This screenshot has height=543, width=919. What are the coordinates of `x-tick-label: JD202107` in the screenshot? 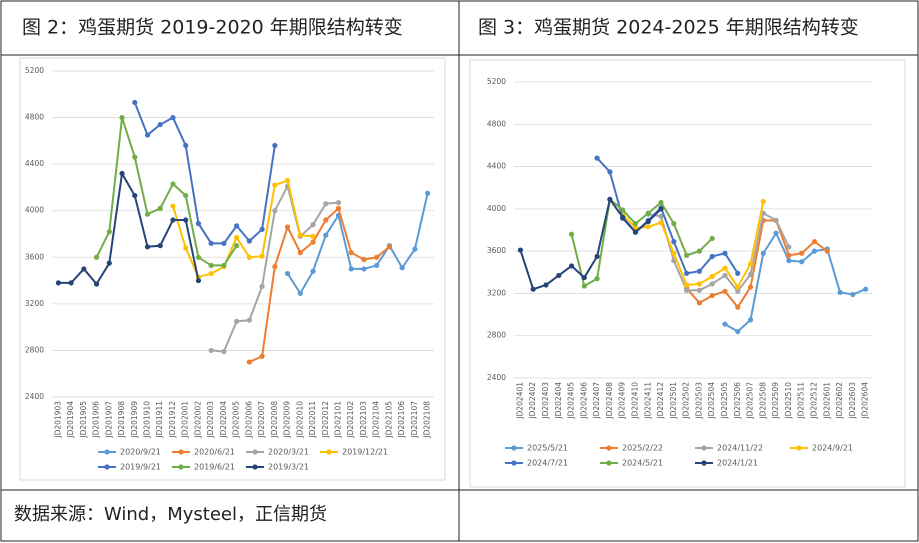 It's located at (414, 420).